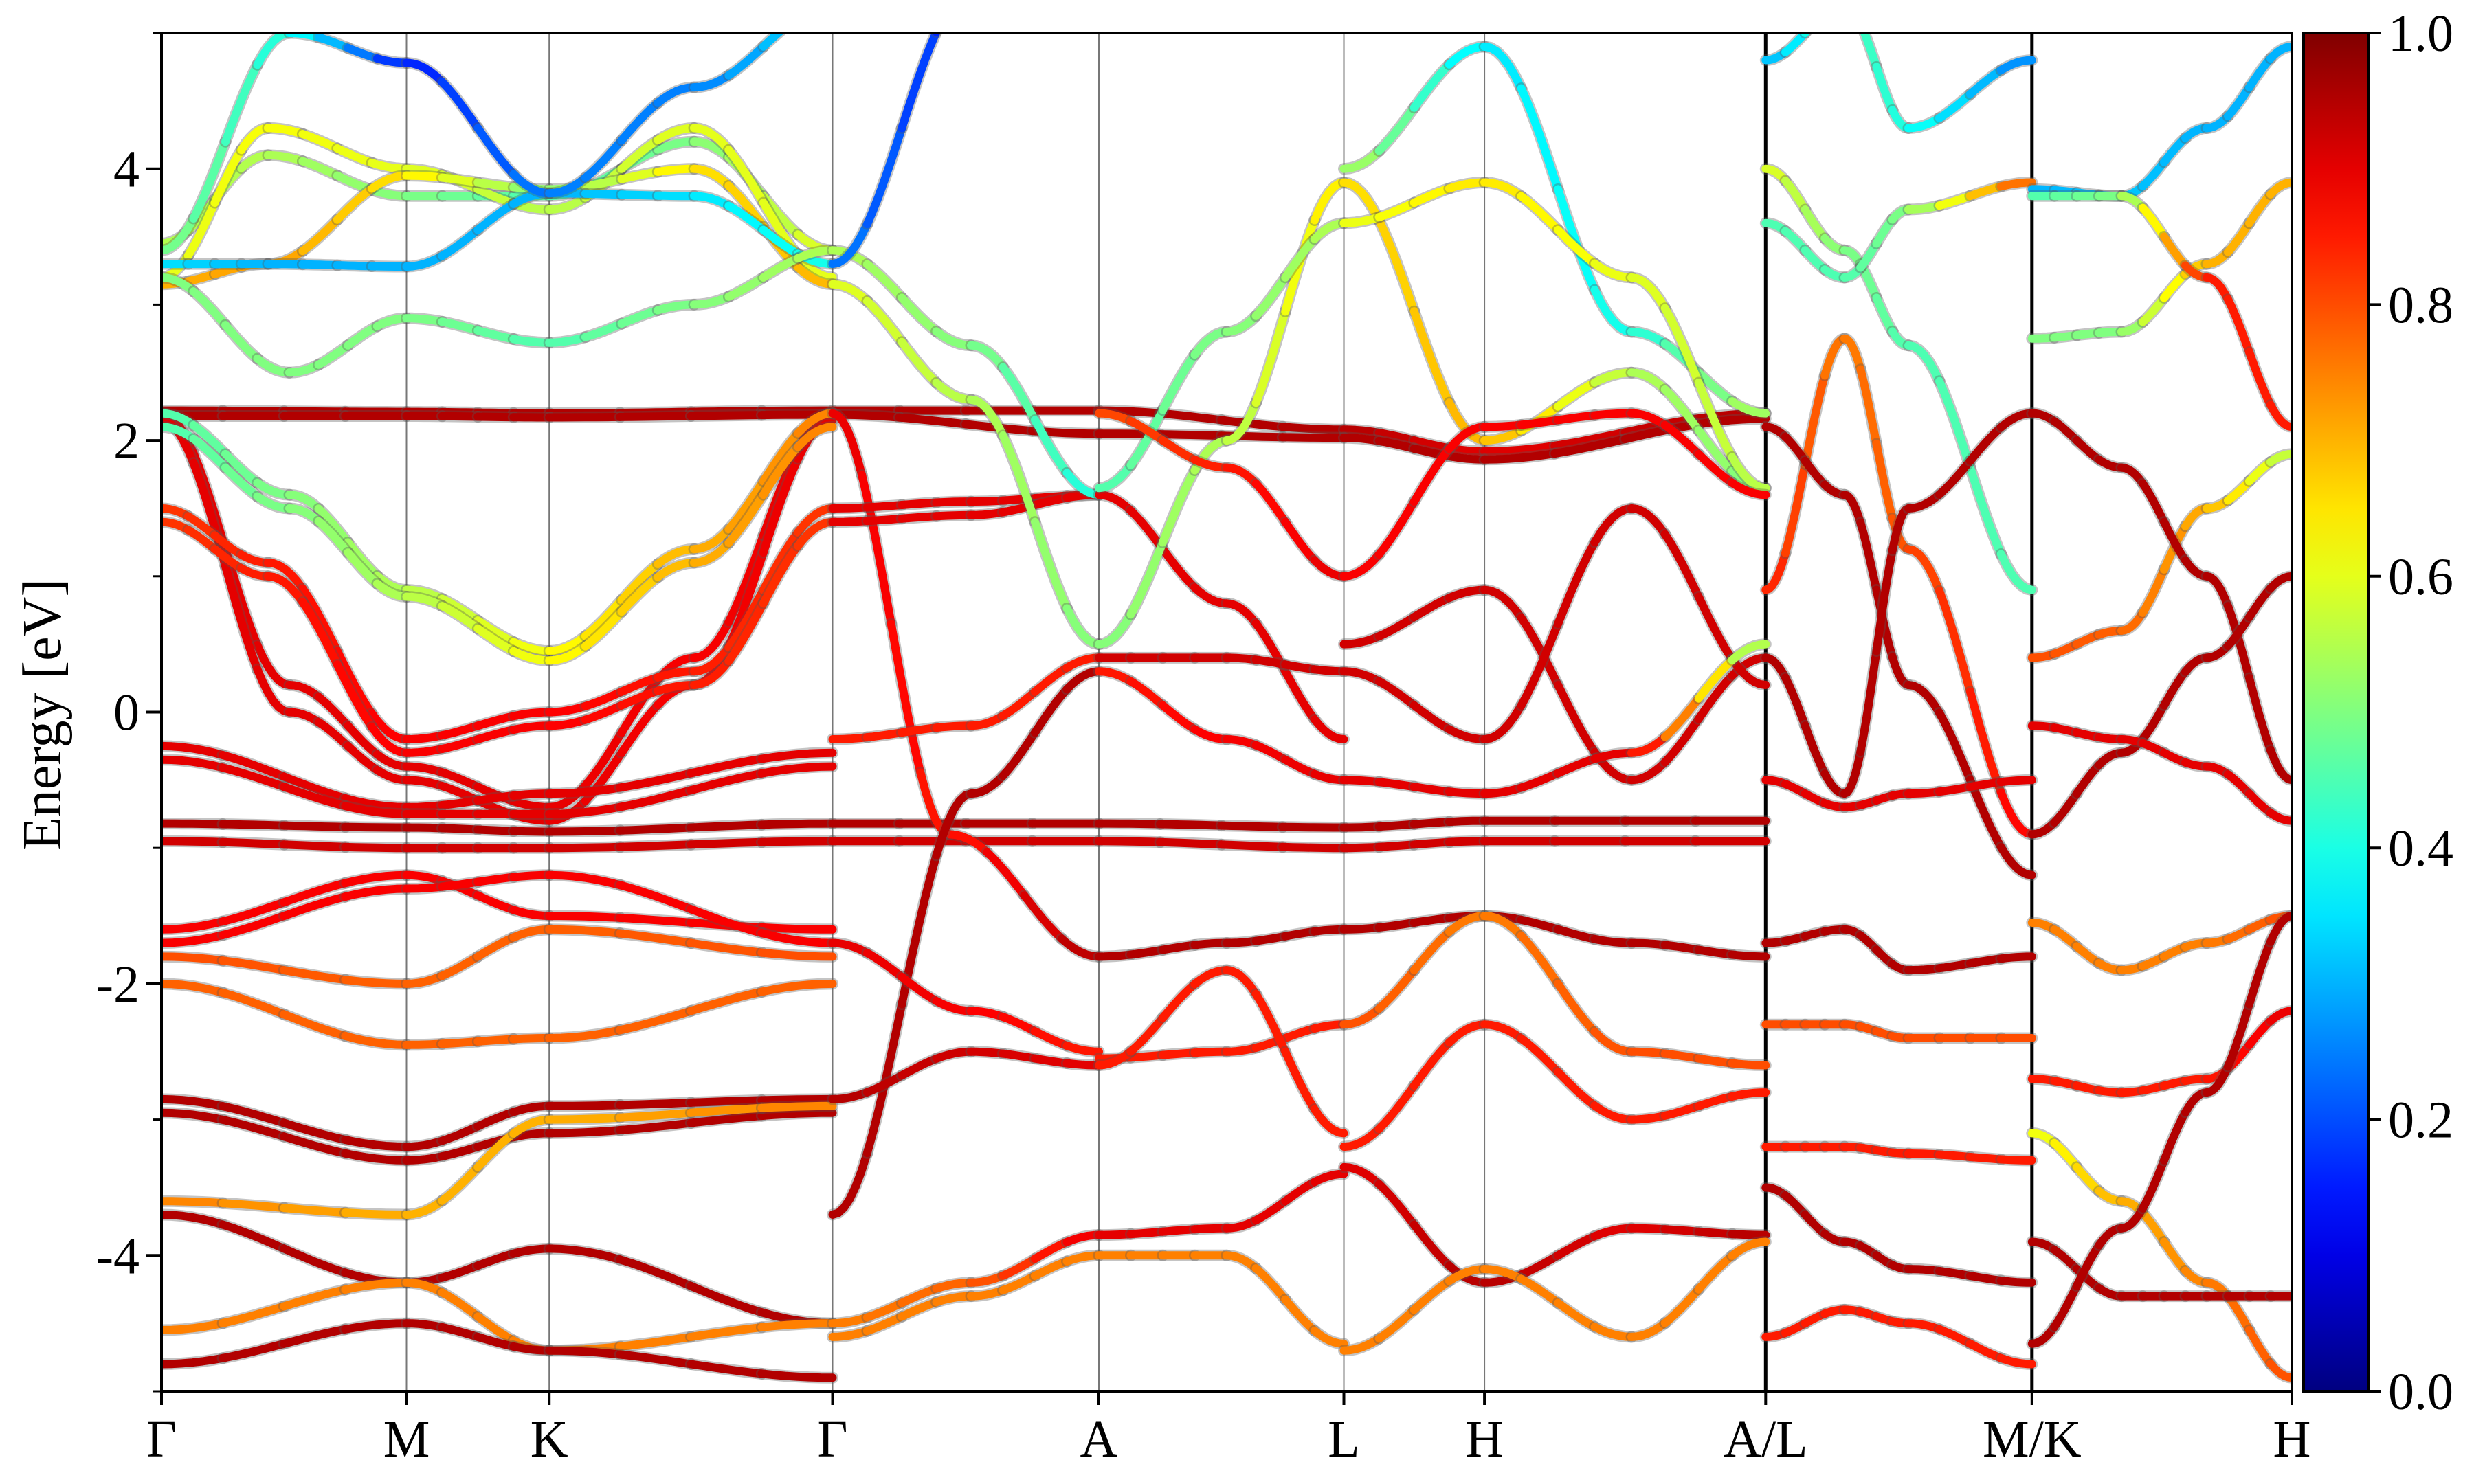  I want to click on kpoint-label: Γ, so click(833, 1439).